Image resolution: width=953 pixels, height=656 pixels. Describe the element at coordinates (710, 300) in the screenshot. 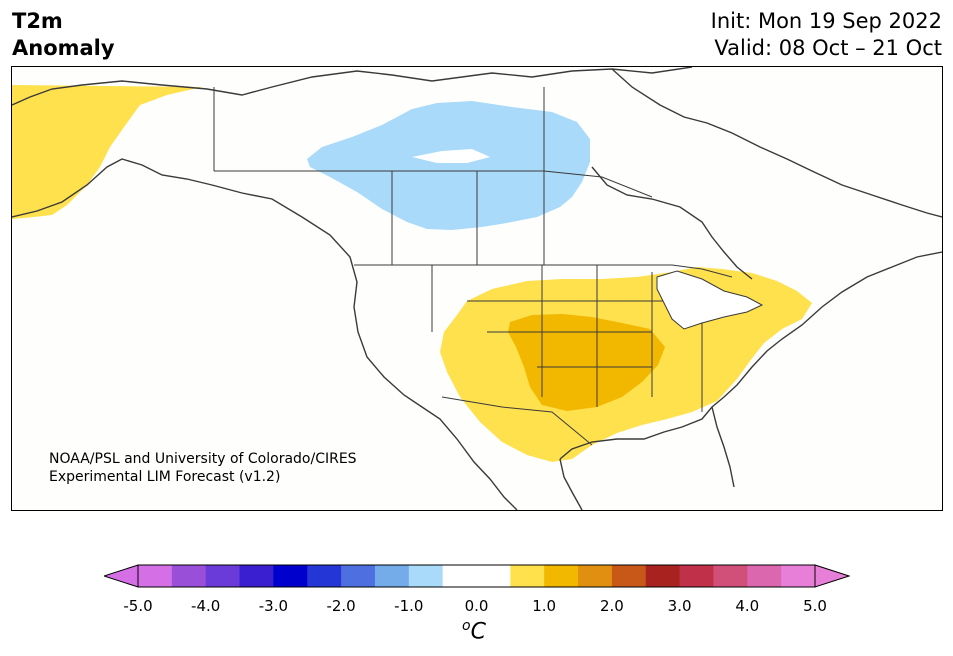

I see `great-lakes` at that location.